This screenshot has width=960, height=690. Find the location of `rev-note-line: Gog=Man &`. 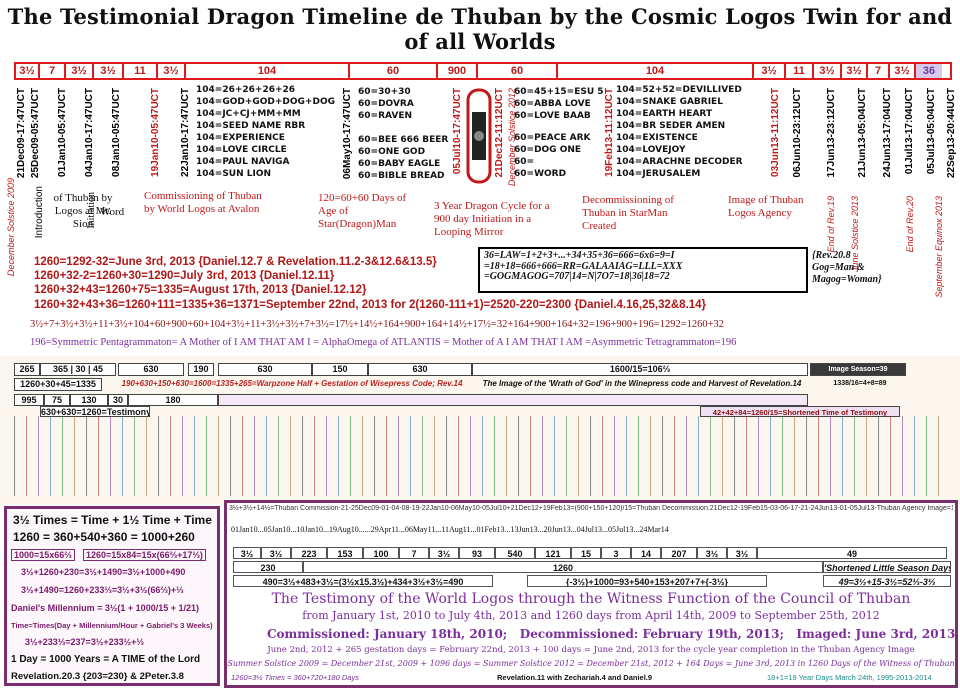

rev-note-line: Gog=Man & is located at coordinates (838, 267).